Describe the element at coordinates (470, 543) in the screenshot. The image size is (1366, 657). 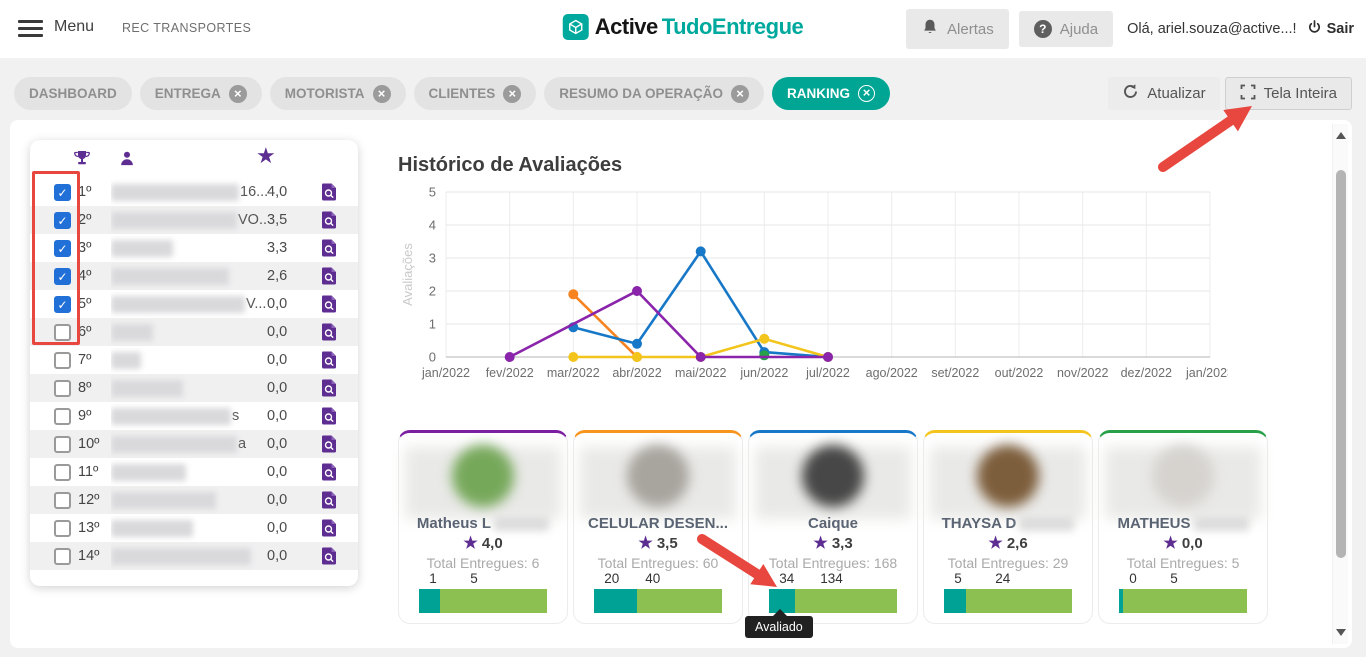
I see `star-icon: ★` at that location.